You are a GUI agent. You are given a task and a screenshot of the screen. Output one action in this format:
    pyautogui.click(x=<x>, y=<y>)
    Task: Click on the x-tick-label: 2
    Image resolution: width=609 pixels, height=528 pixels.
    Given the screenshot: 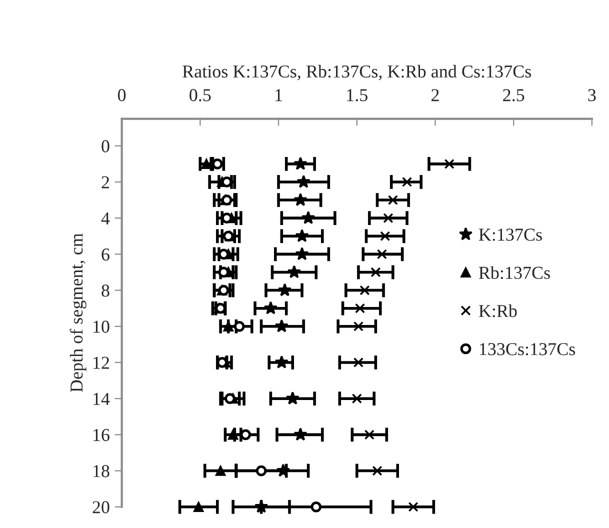 What is the action you would take?
    pyautogui.click(x=435, y=95)
    